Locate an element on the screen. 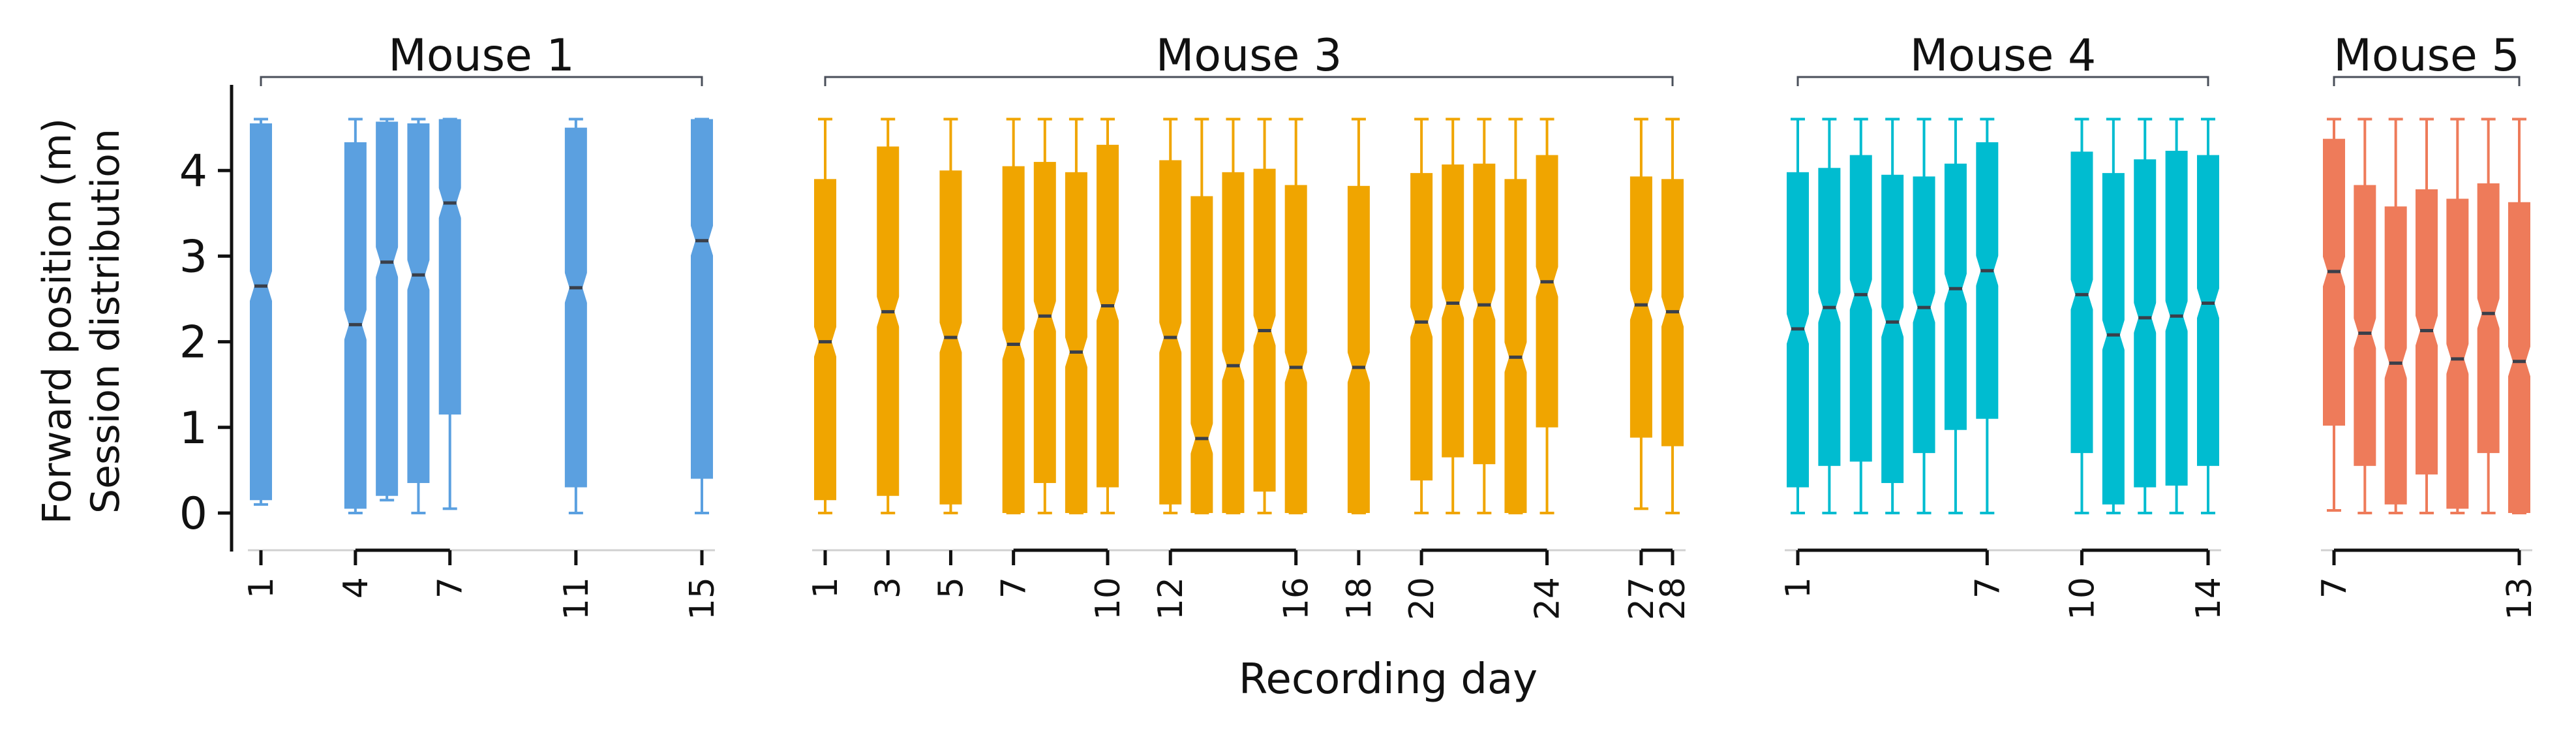 This screenshot has width=2576, height=748. x-tick-label: 5 is located at coordinates (952, 588).